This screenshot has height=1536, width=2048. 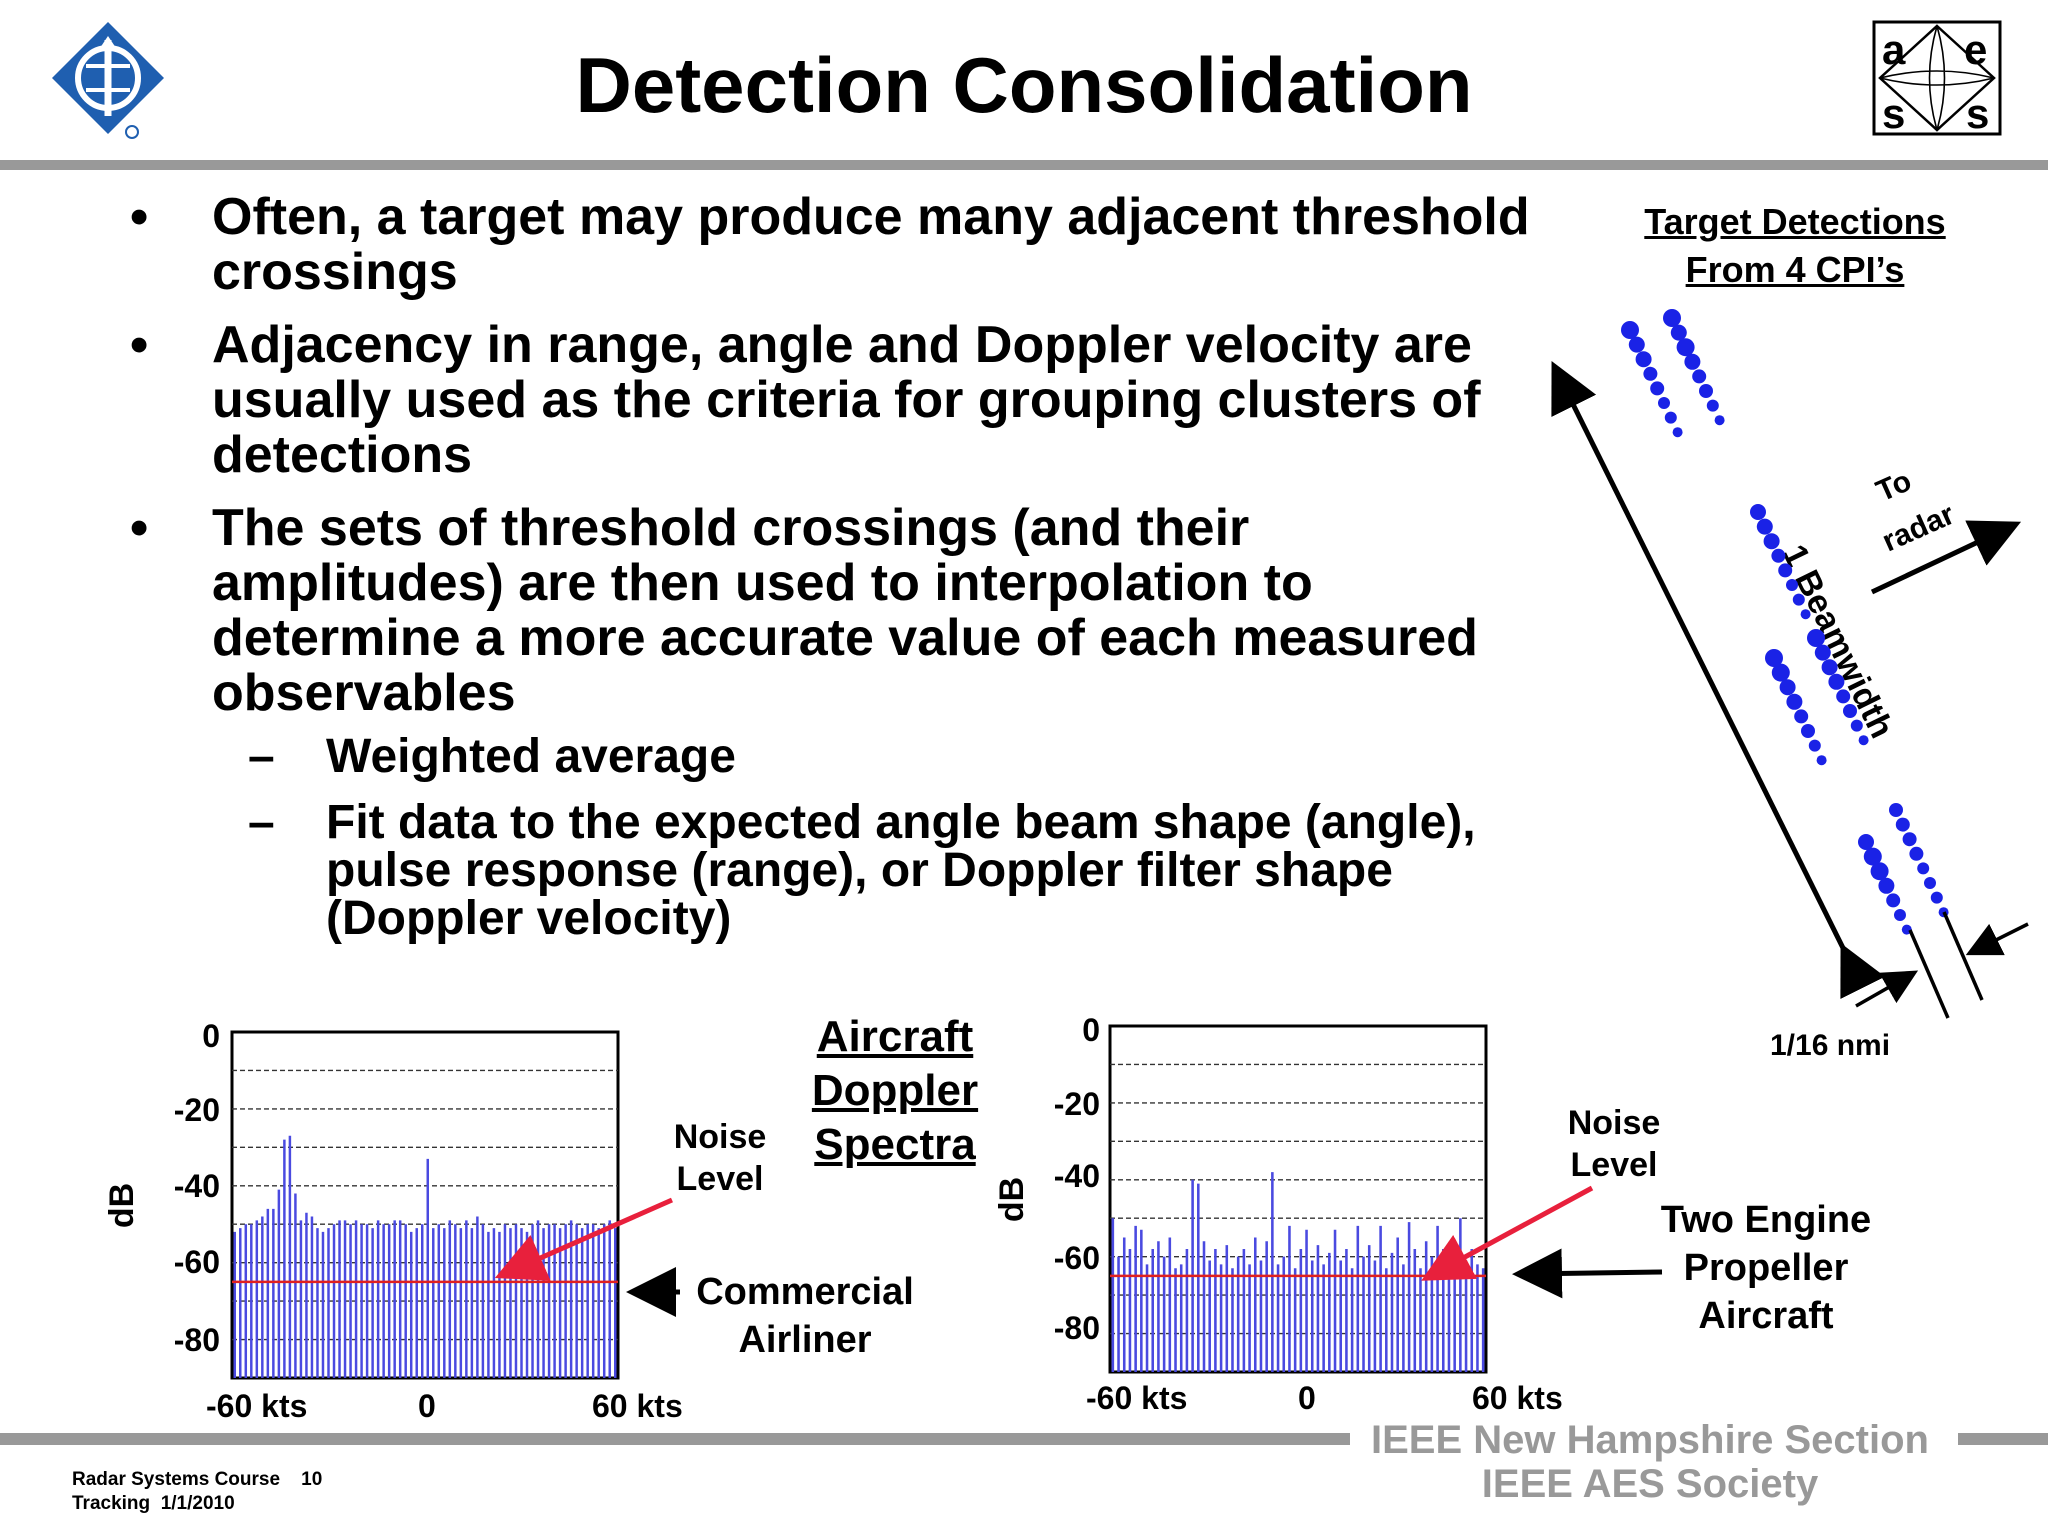 What do you see at coordinates (122, 1205) in the screenshot?
I see `left-ylabel: dB` at bounding box center [122, 1205].